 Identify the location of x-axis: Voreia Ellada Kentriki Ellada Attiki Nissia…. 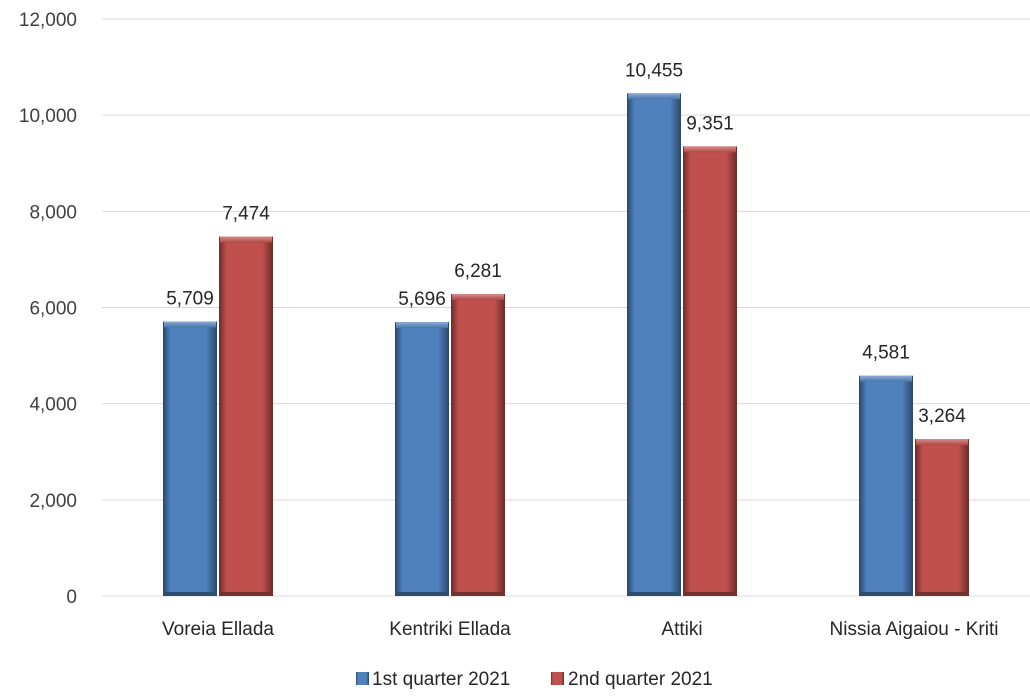
(580, 629).